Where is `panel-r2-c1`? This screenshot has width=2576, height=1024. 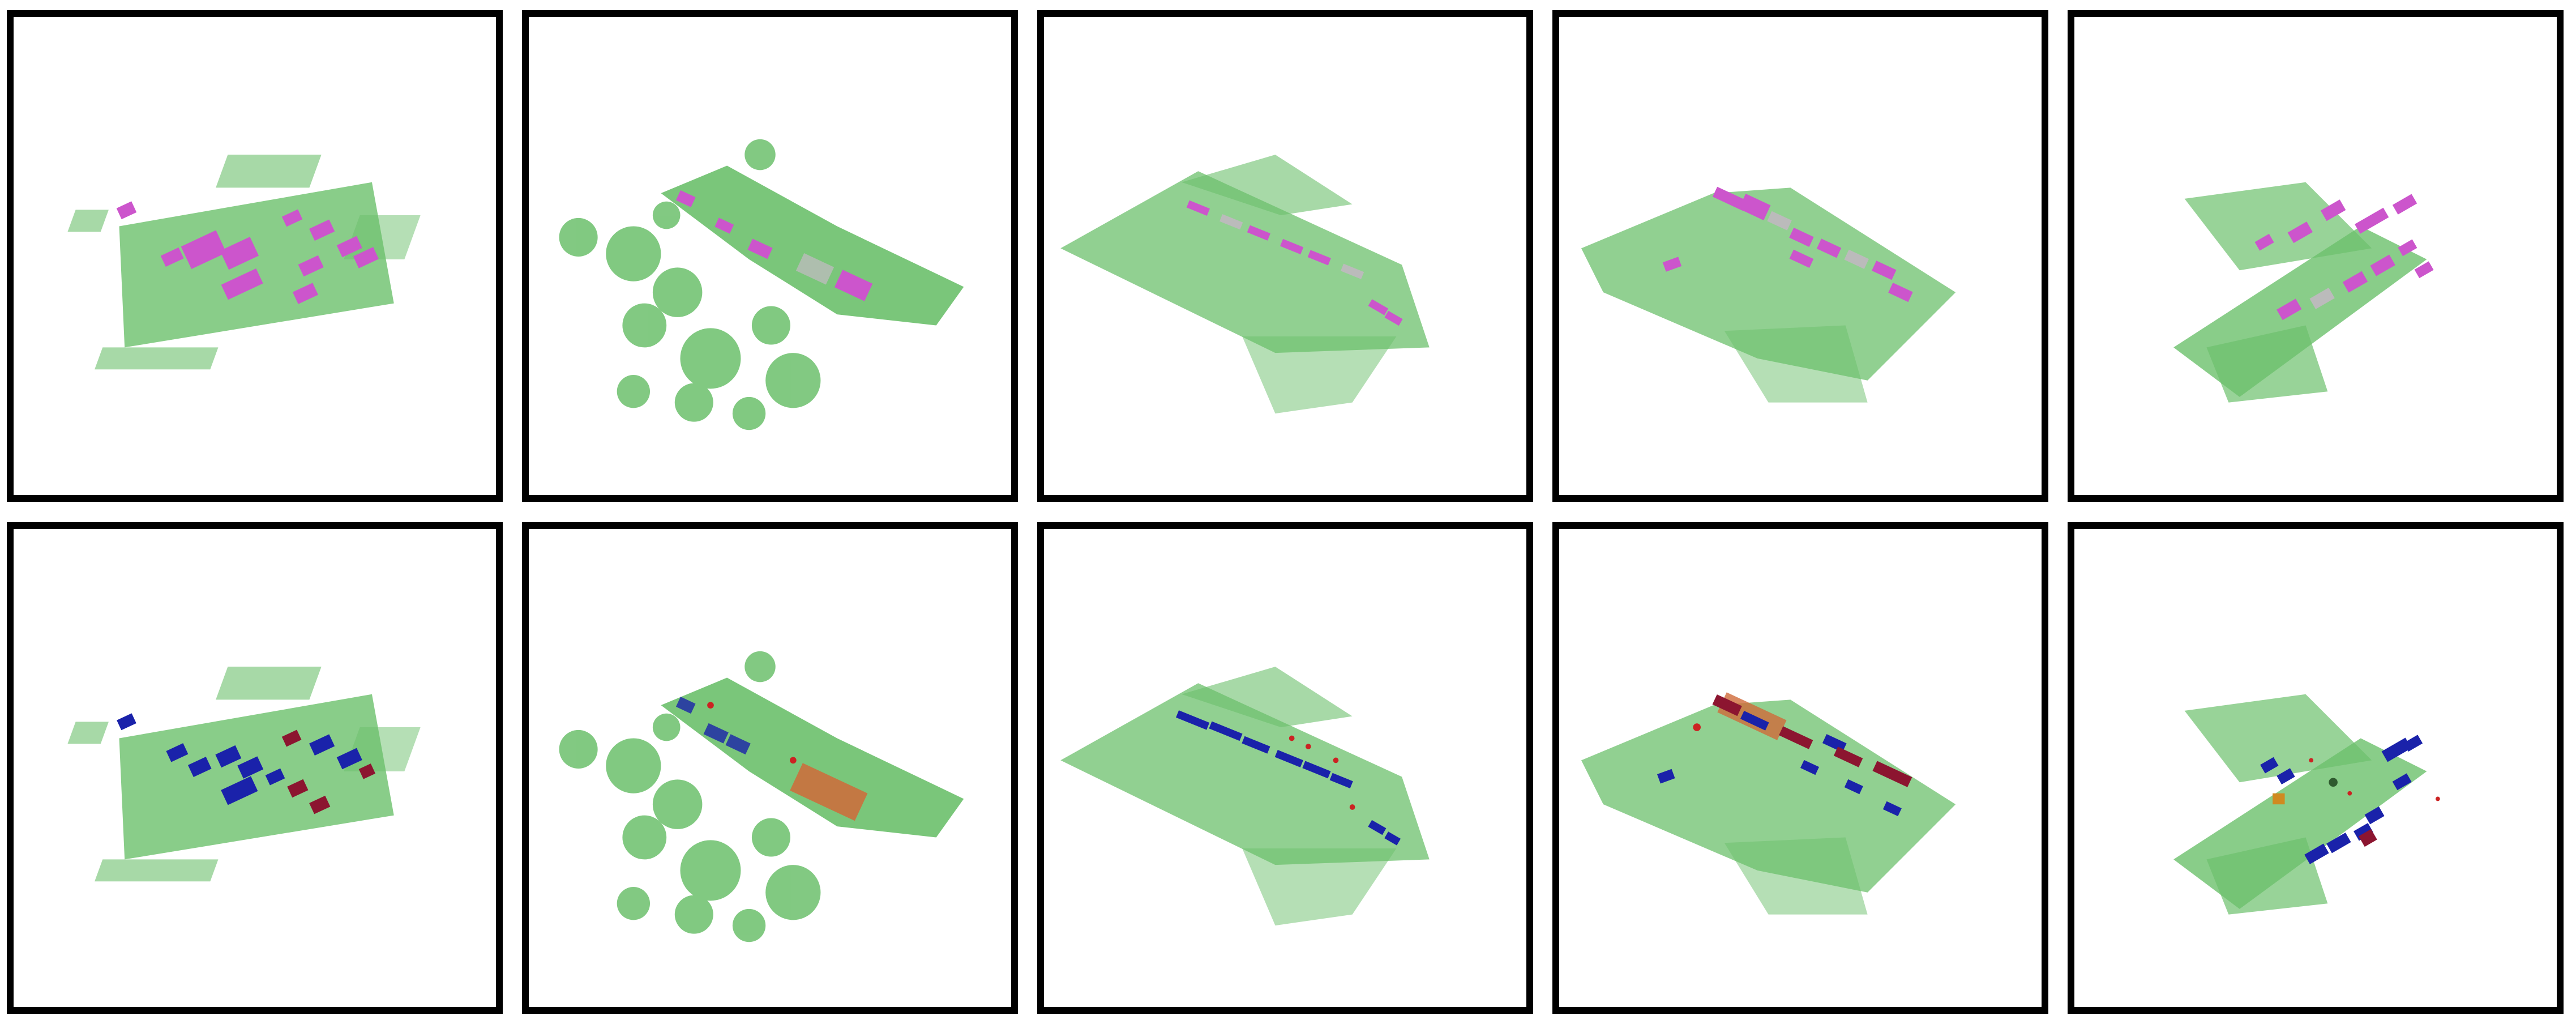 panel-r2-c1 is located at coordinates (255, 768).